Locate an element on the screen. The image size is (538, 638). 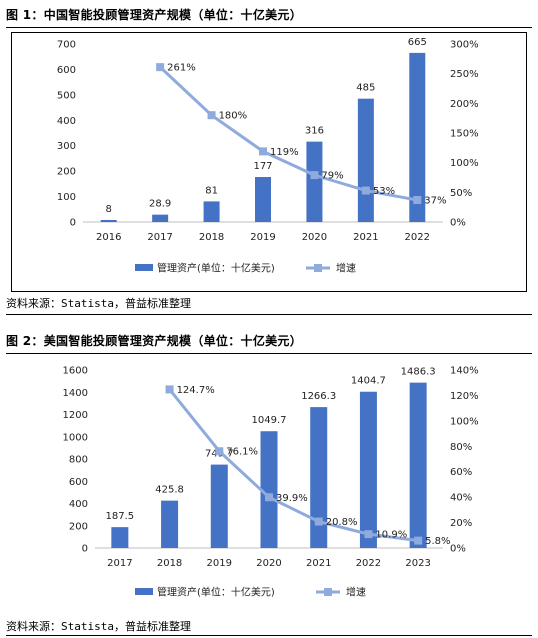
figure2-title: 图 2：美国智能投顾管理资产规模（单位：十亿美元） is located at coordinates (154, 341).